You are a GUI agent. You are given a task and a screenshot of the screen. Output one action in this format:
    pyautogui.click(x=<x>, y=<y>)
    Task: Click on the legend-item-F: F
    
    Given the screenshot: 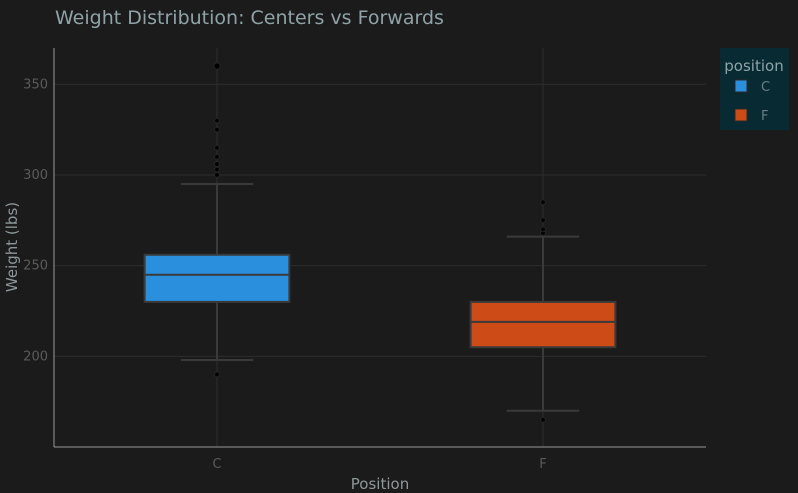 What is the action you would take?
    pyautogui.click(x=751, y=116)
    